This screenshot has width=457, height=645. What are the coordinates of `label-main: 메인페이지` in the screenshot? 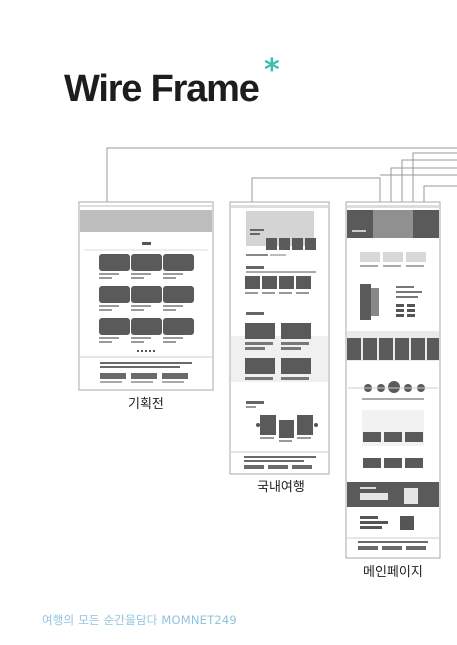 It's located at (393, 572).